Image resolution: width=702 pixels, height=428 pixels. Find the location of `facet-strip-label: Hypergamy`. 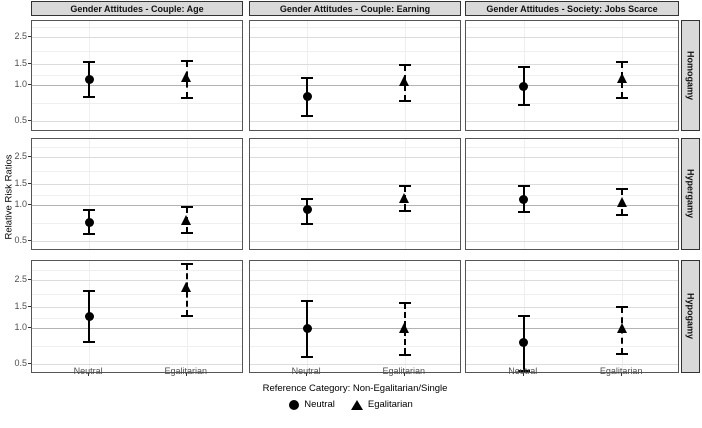

facet-strip-label: Hypergamy is located at coordinates (690, 194).